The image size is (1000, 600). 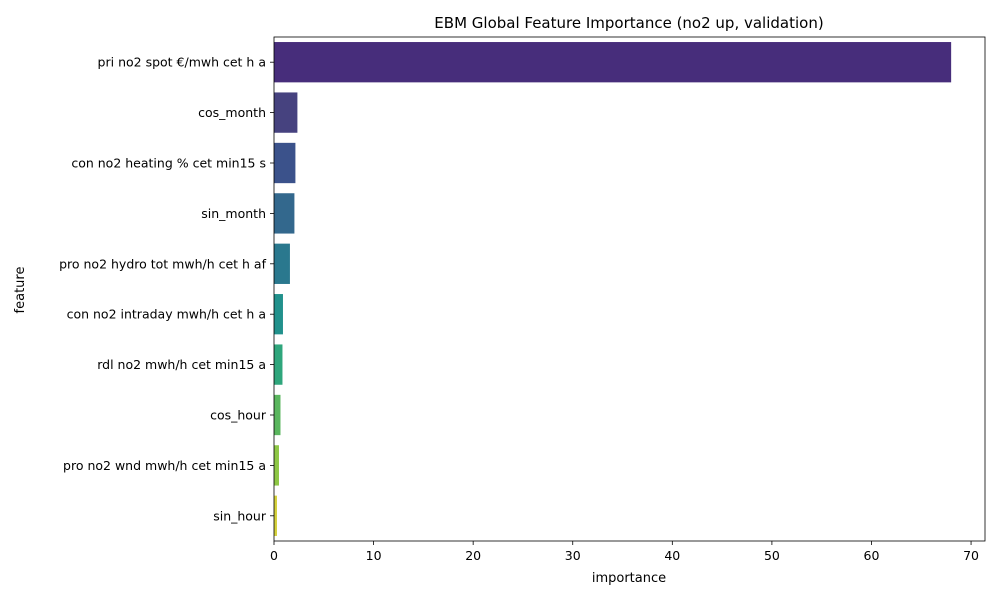 What do you see at coordinates (473, 555) in the screenshot?
I see `x-tick-label: 20` at bounding box center [473, 555].